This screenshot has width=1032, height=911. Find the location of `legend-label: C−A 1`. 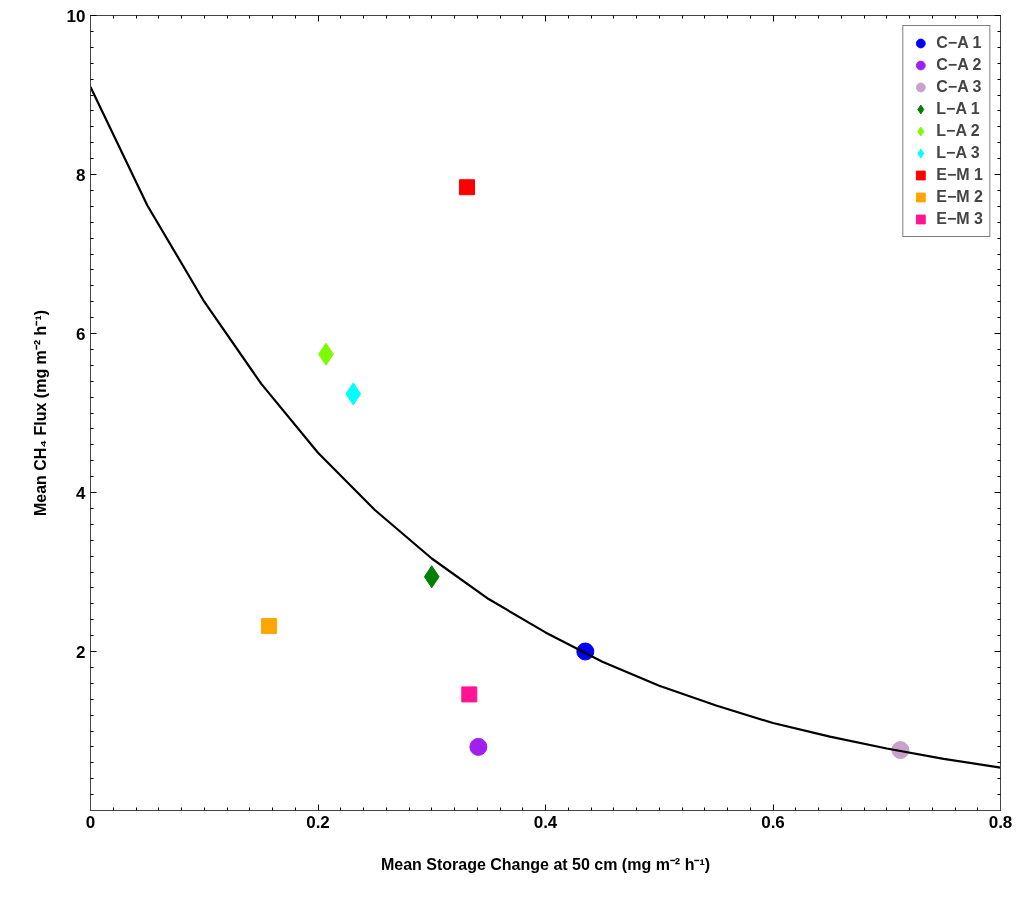

legend-label: C−A 1 is located at coordinates (959, 43).